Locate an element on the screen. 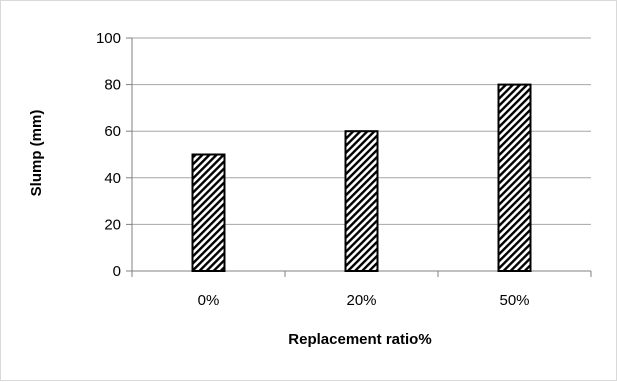  y-tick-label: 80 is located at coordinates (112, 85).